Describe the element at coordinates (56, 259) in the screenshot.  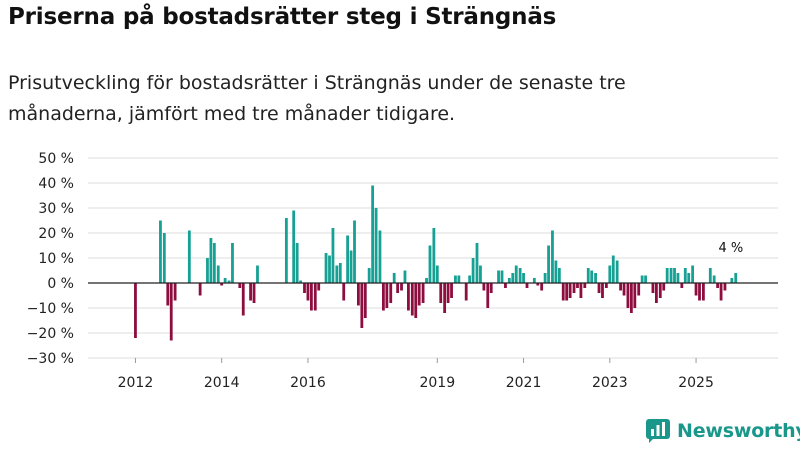
I see `y-tick-label: 10 %` at that location.